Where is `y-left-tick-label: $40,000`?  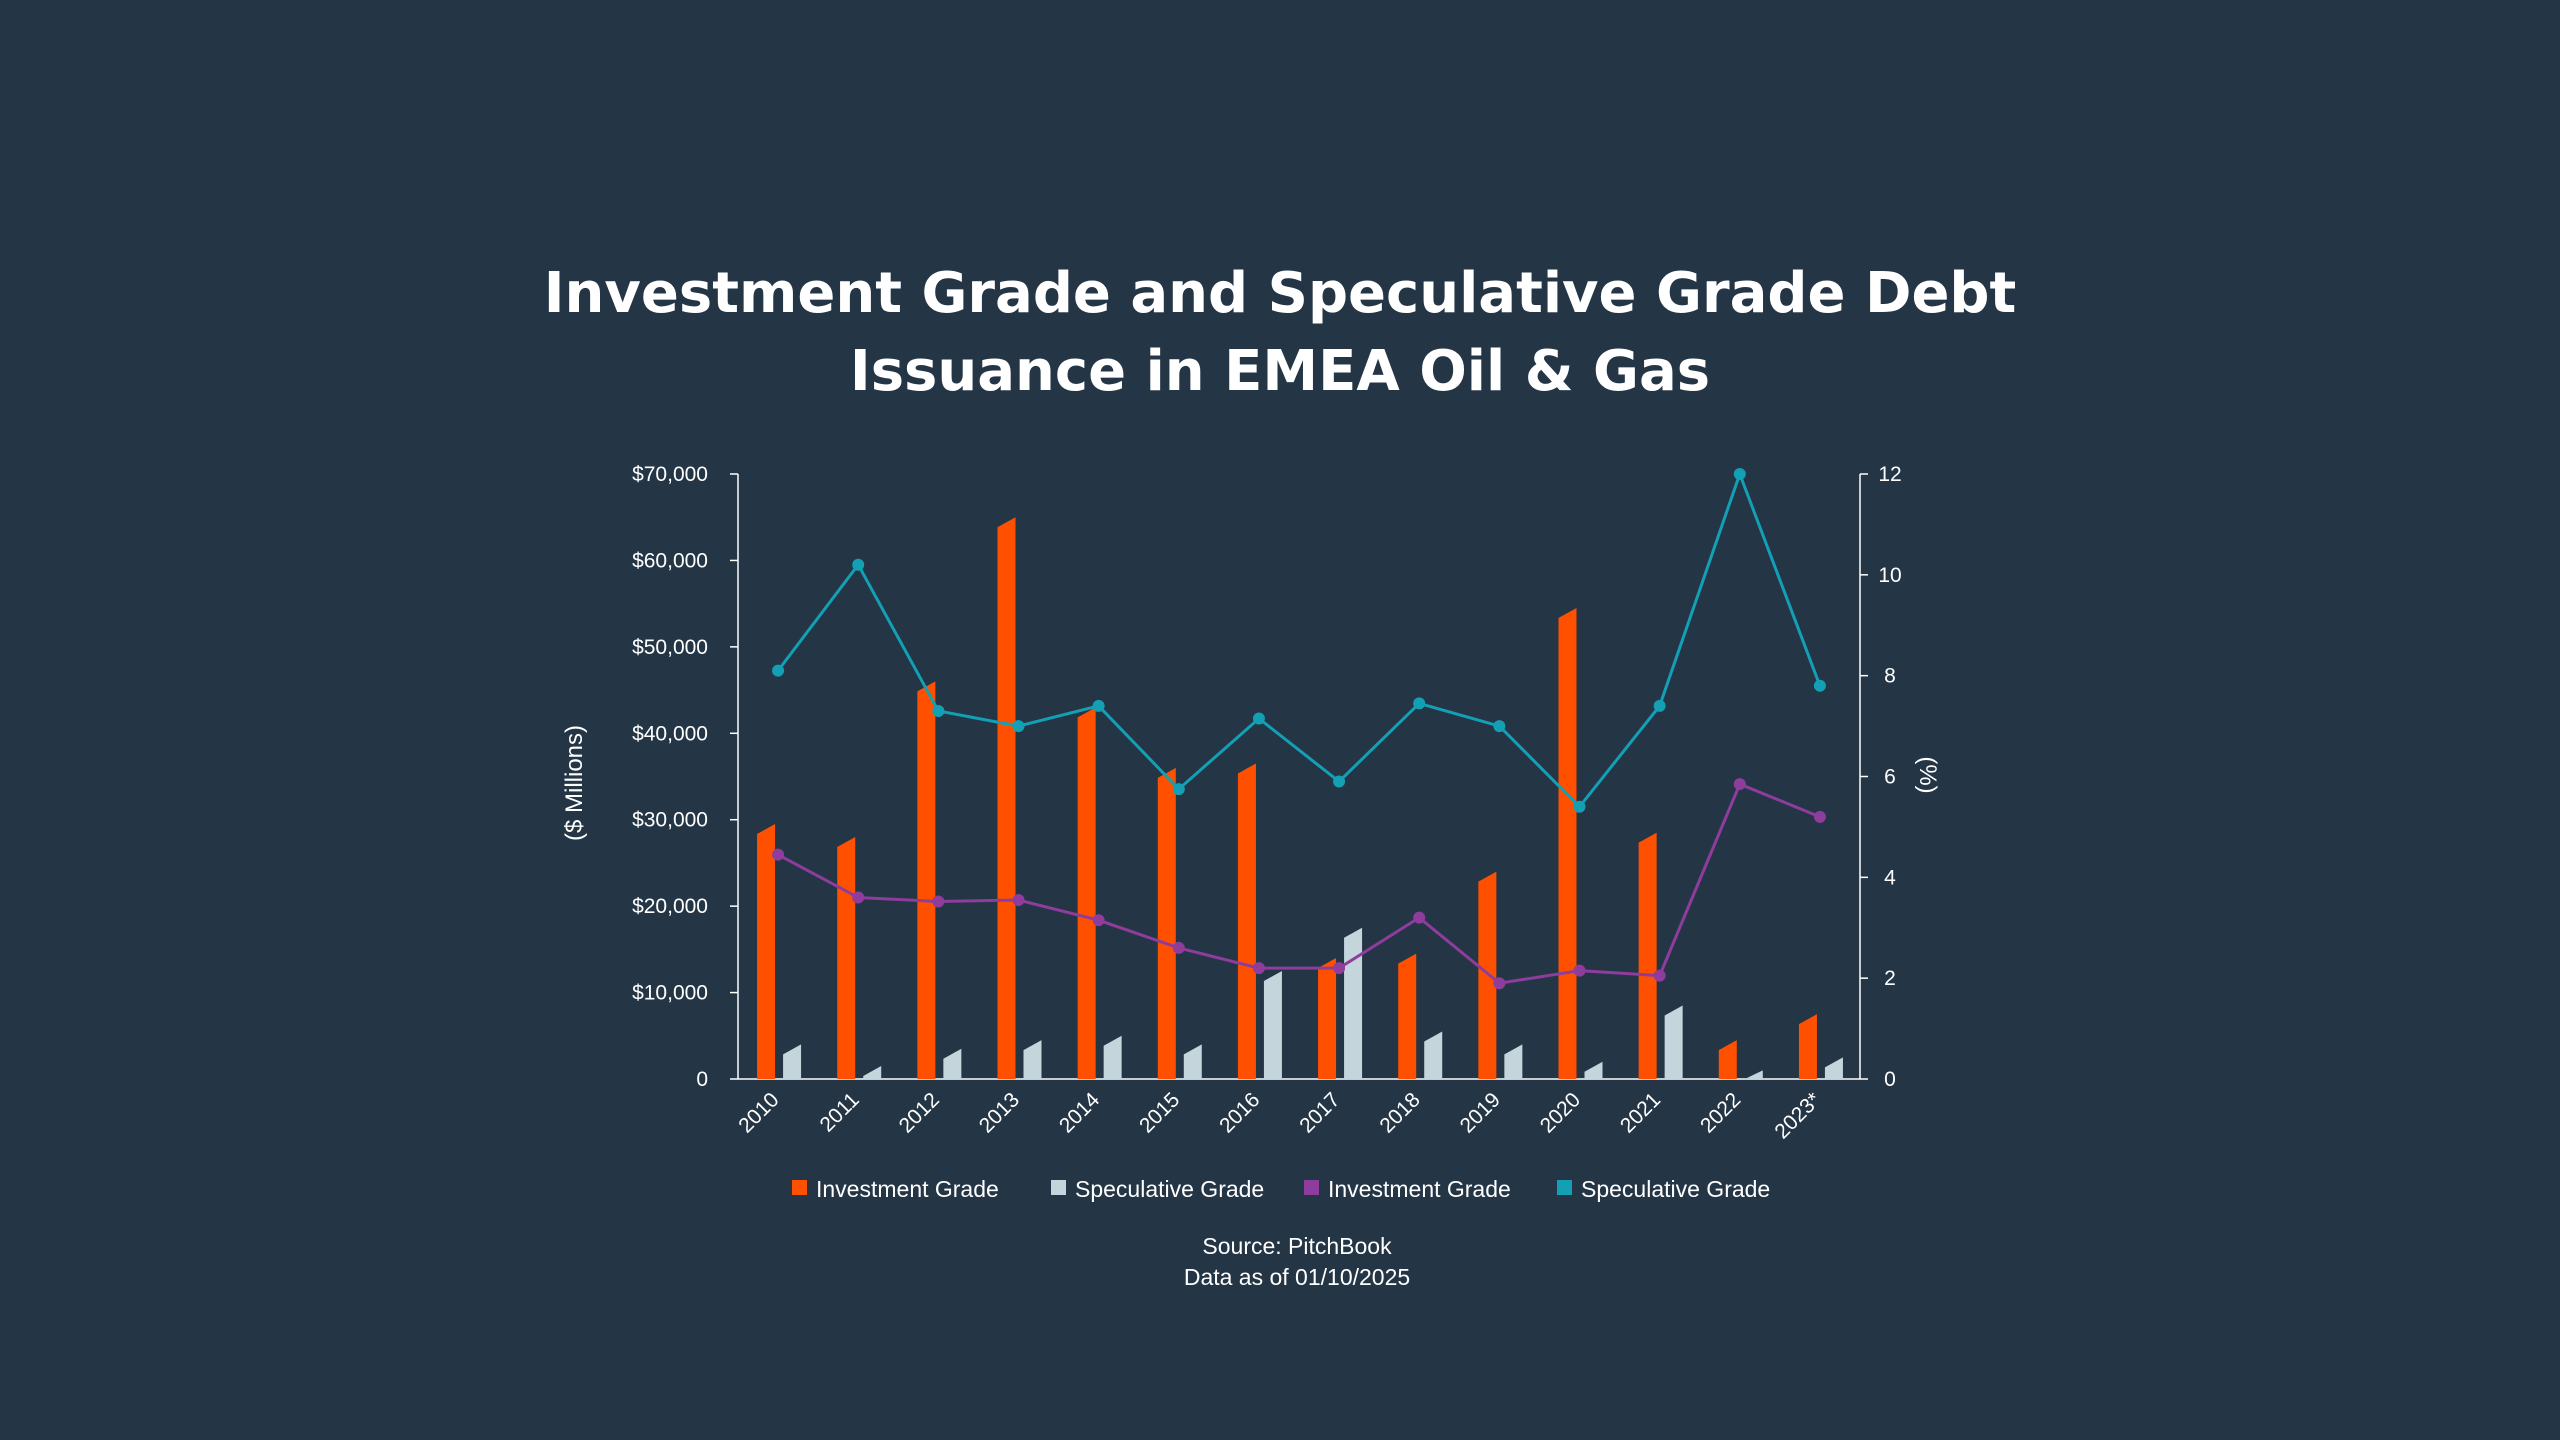 y-left-tick-label: $40,000 is located at coordinates (670, 733).